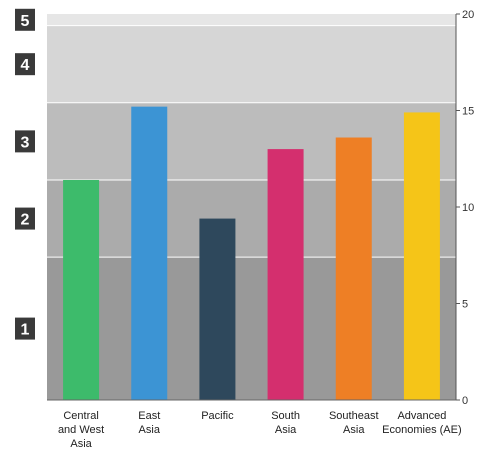  What do you see at coordinates (421, 423) in the screenshot?
I see `x-tick-label: Advanced Economies (AE)` at bounding box center [421, 423].